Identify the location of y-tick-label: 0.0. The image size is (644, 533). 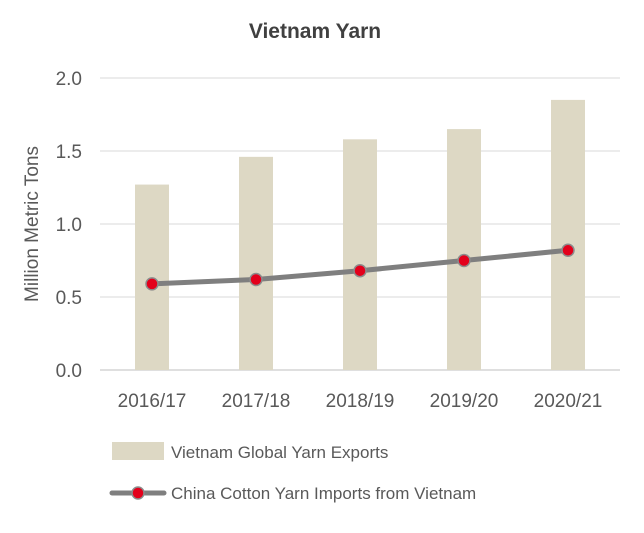
(69, 371).